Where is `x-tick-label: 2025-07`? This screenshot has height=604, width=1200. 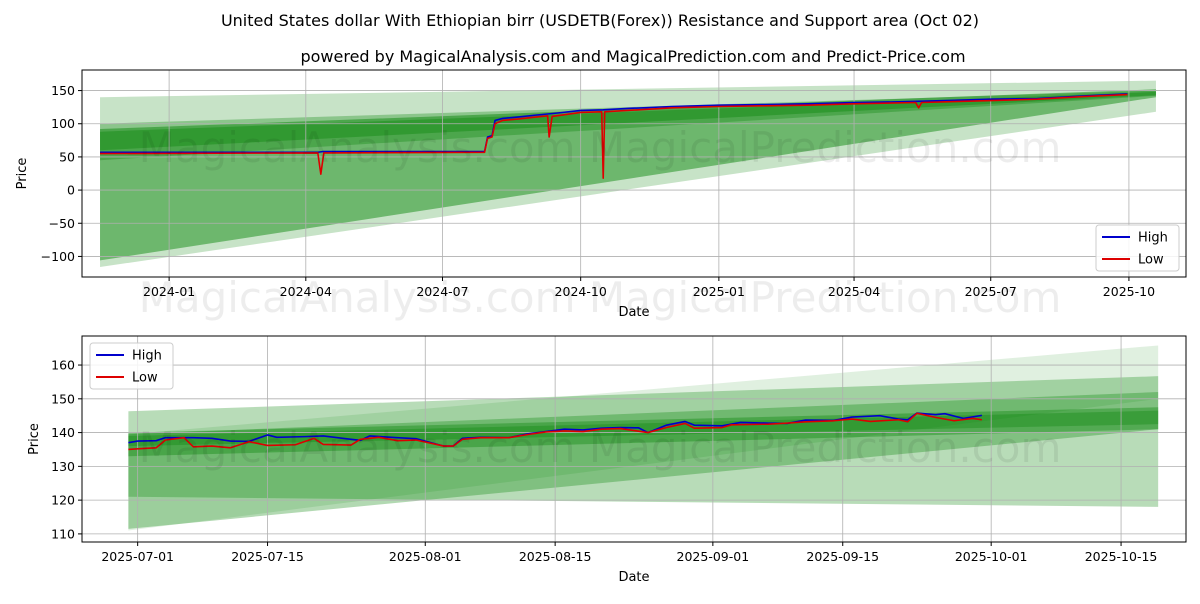 x-tick-label: 2025-07 is located at coordinates (991, 291).